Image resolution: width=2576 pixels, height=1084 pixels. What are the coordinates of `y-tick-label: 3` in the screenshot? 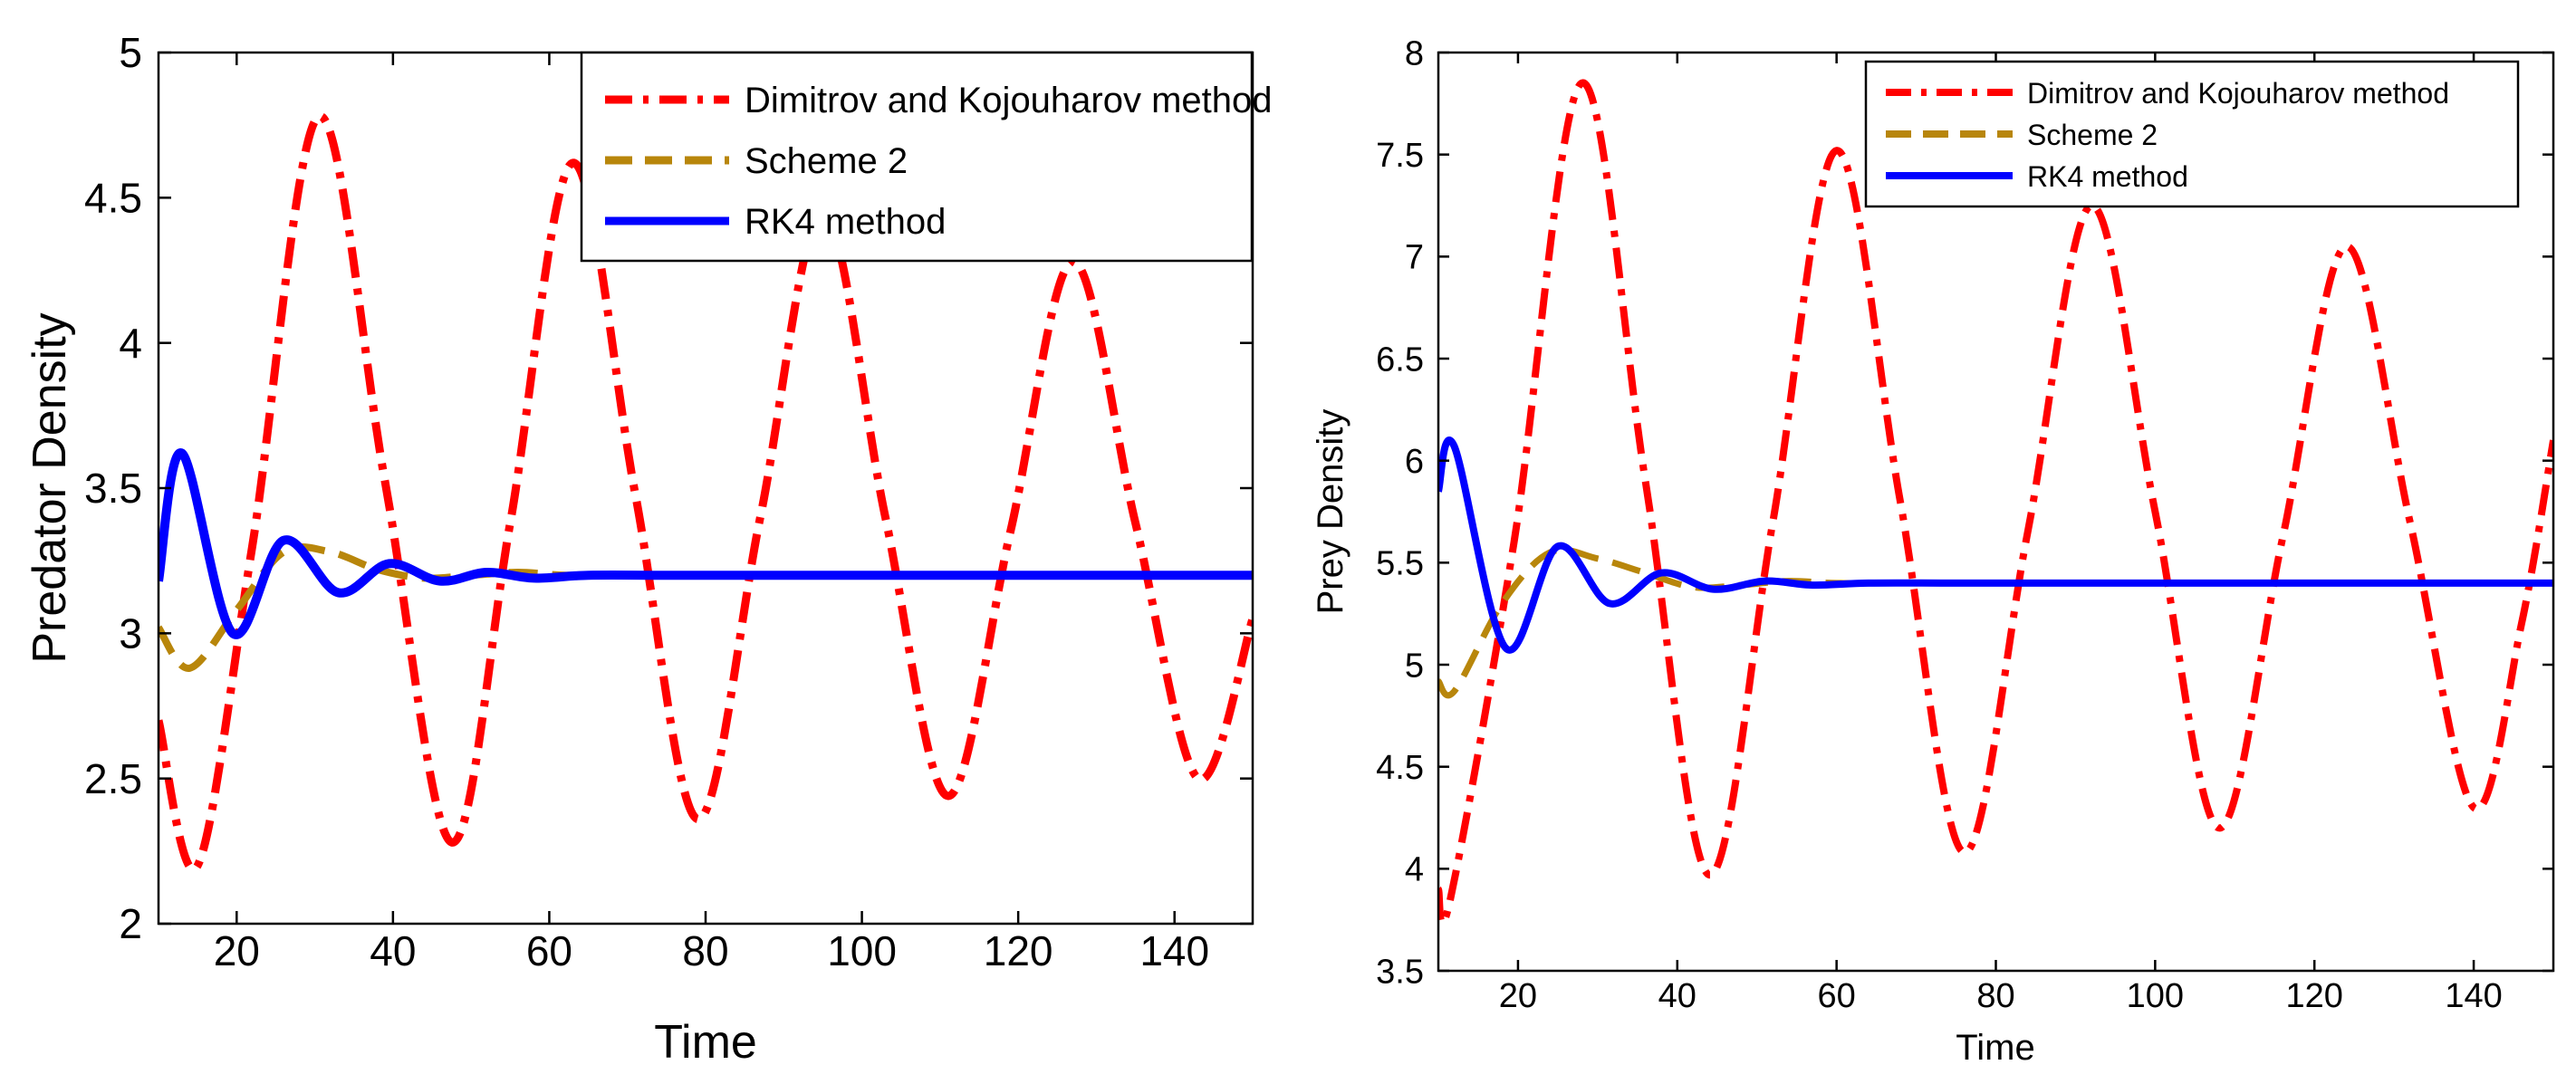 It's located at (130, 633).